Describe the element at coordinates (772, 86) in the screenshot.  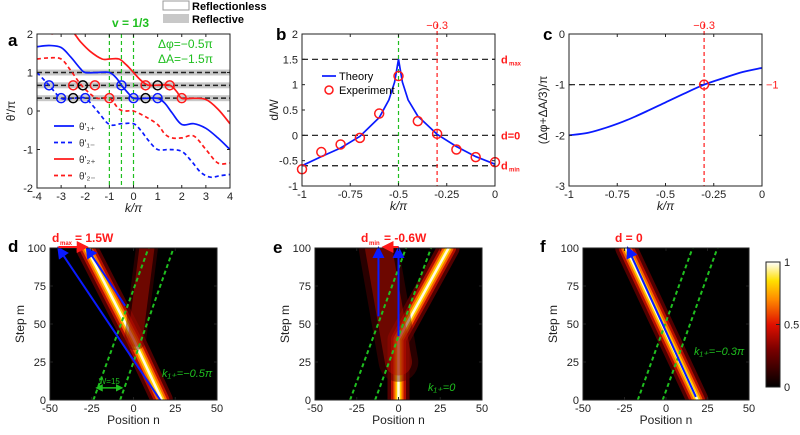
I see `reference-label: −1` at that location.